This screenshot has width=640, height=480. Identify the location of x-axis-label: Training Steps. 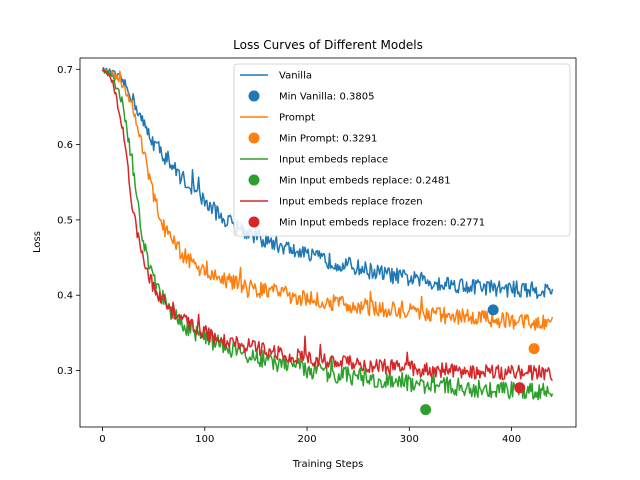
(328, 464).